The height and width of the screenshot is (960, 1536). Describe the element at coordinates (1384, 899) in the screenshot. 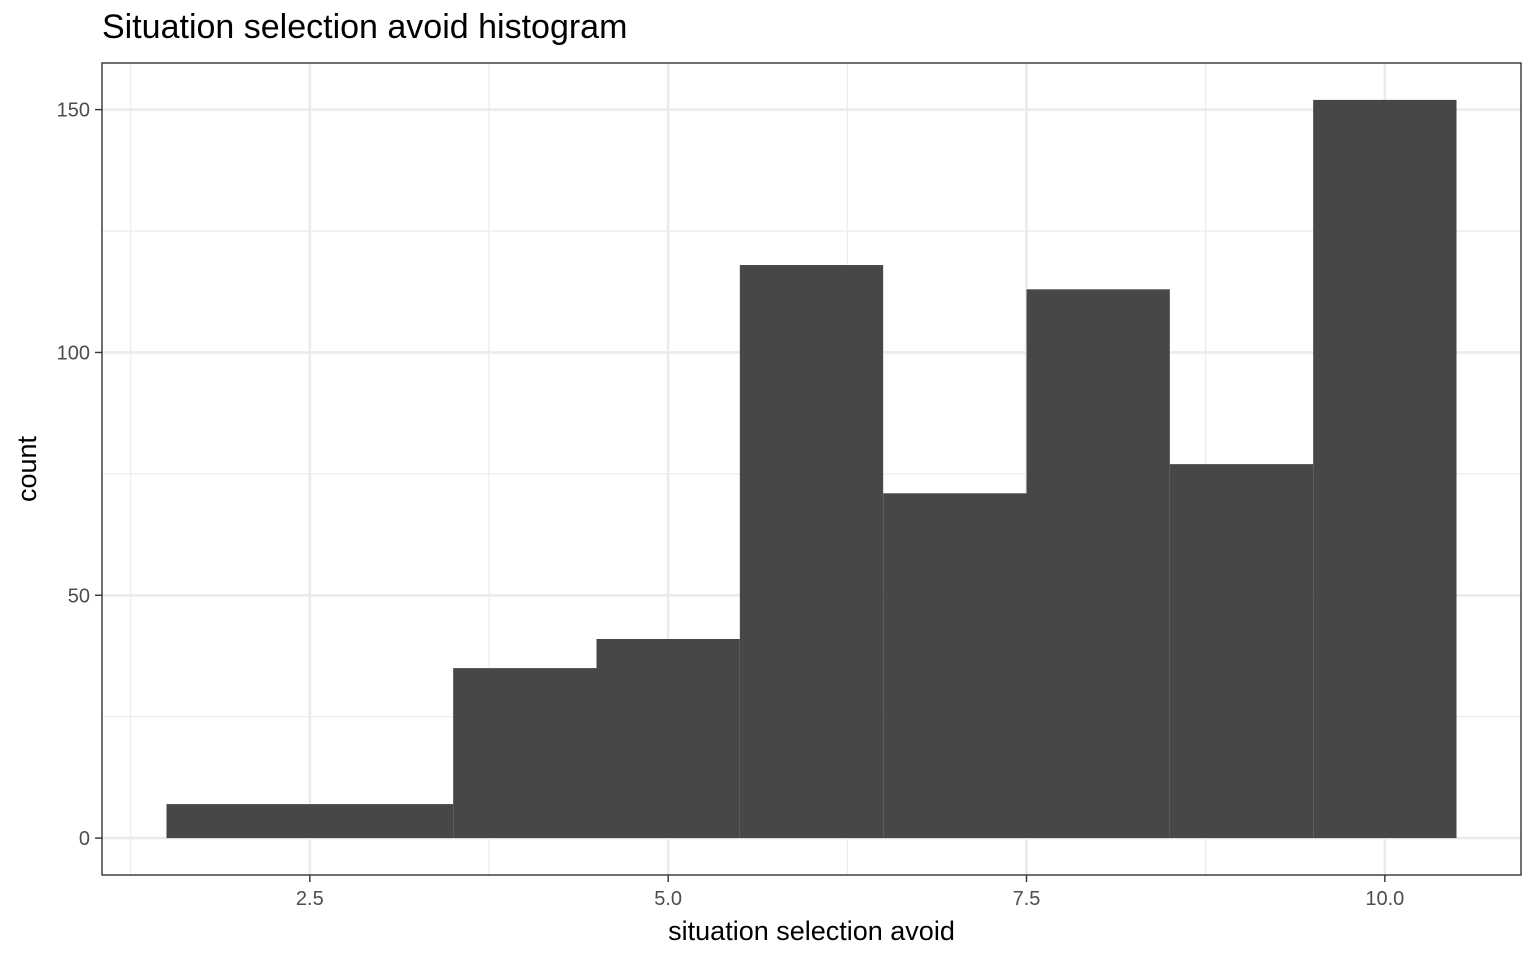

I see `x-tick-label: 10.0` at that location.